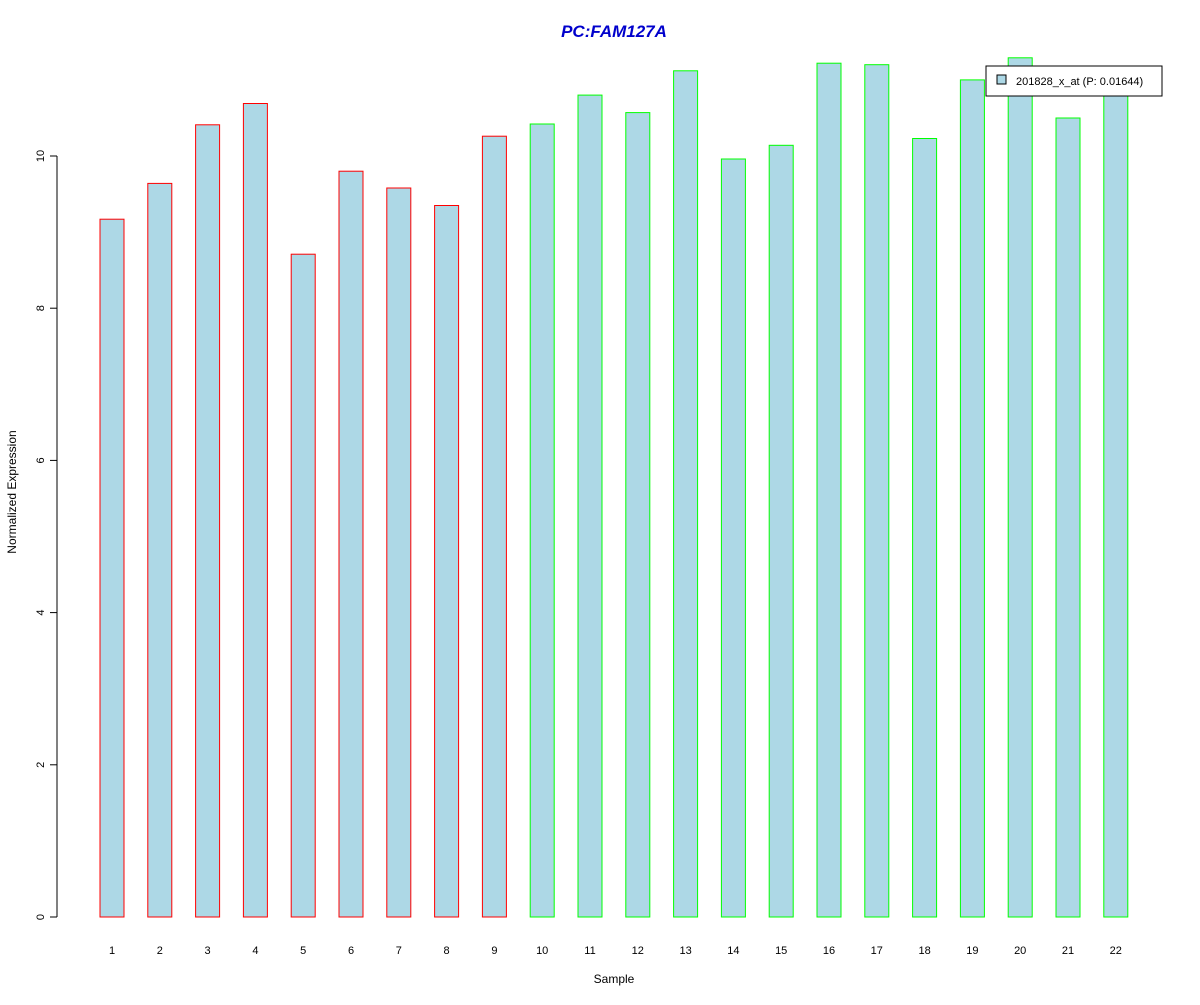 This screenshot has height=1005, width=1200. I want to click on legend-swatch, so click(1001, 79).